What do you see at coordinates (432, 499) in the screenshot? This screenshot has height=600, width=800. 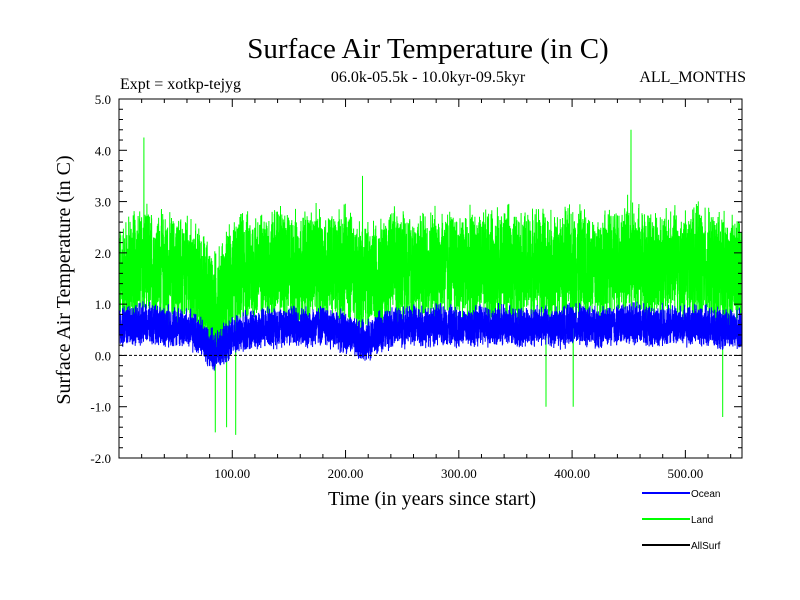 I see `x-axis-label: Time (in years since start)` at bounding box center [432, 499].